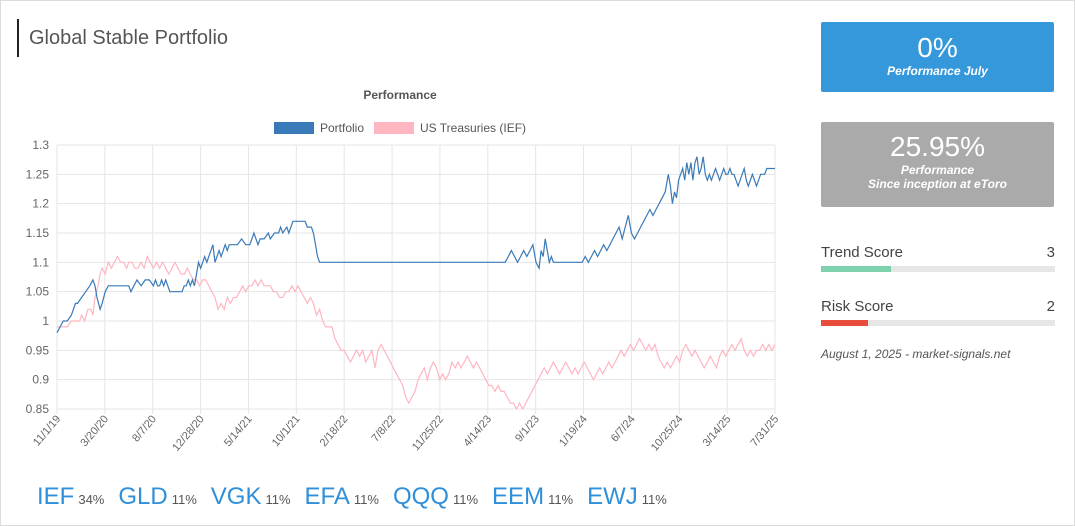 This screenshot has width=1075, height=526. What do you see at coordinates (937, 146) in the screenshot?
I see `performance-inception-value: 25.95%` at bounding box center [937, 146].